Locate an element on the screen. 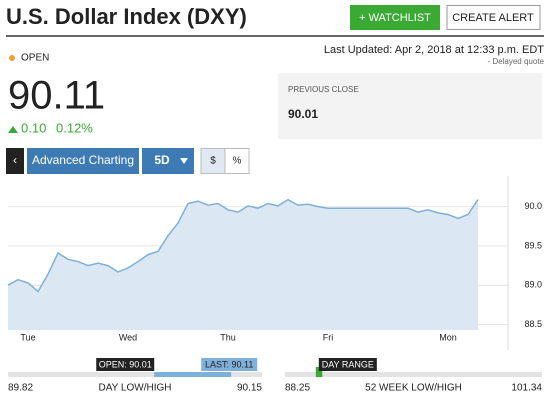 This screenshot has height=420, width=550. dollar-button is located at coordinates (213, 161).